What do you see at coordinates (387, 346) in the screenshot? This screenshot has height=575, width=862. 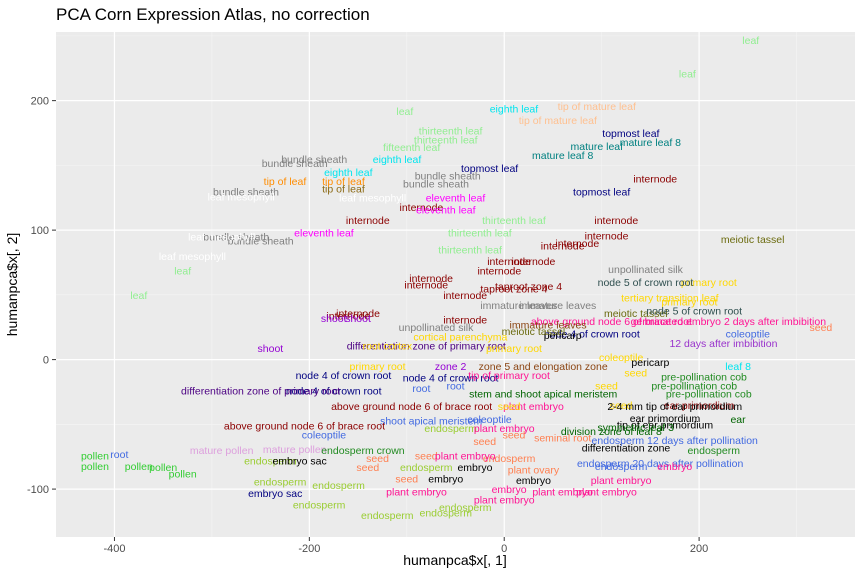 I see `point-label: root cortex` at bounding box center [387, 346].